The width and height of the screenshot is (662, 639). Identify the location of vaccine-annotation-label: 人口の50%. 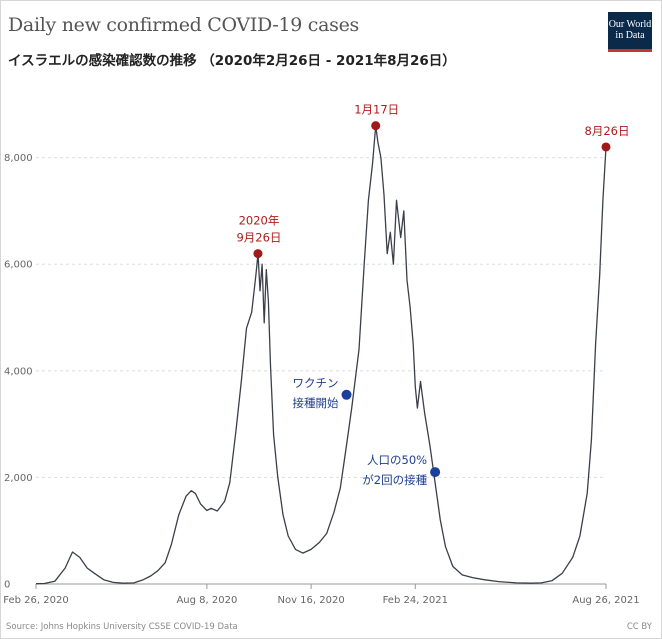
(397, 460).